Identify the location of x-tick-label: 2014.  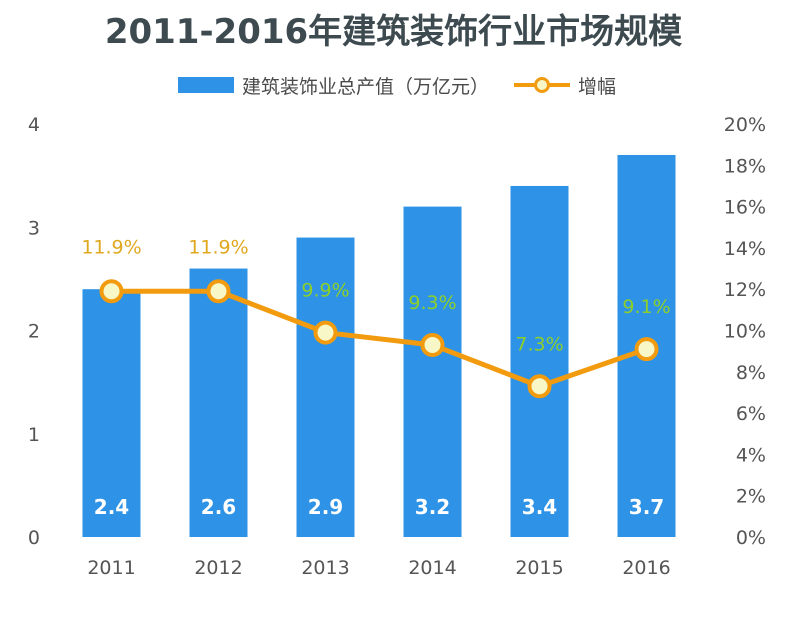
(432, 568).